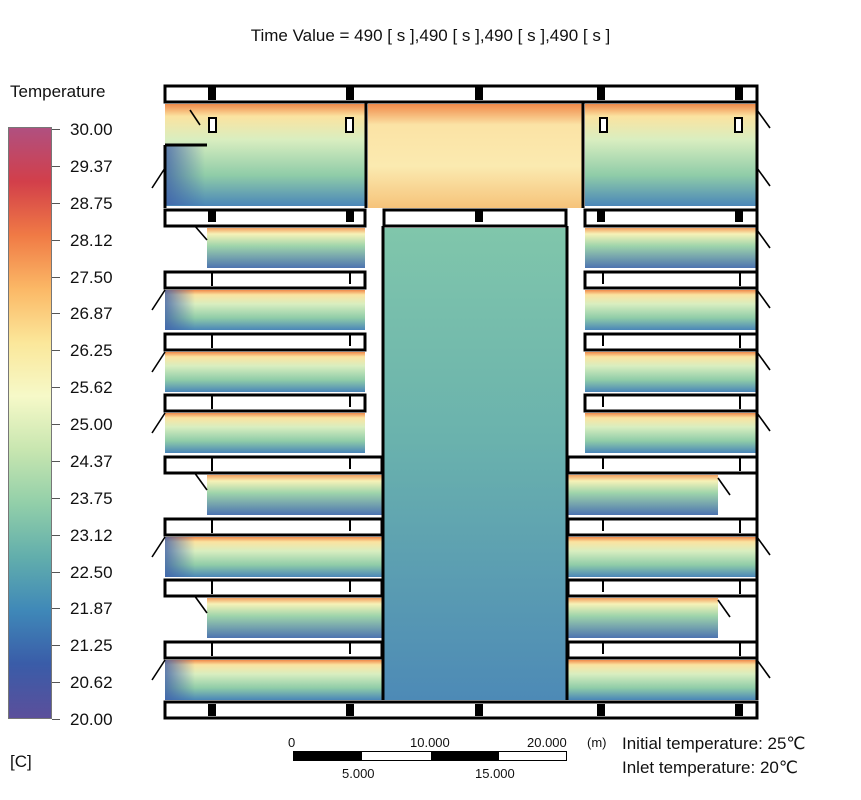 This screenshot has height=800, width=861. Describe the element at coordinates (21, 761) in the screenshot. I see `legend-unit: [C]` at that location.